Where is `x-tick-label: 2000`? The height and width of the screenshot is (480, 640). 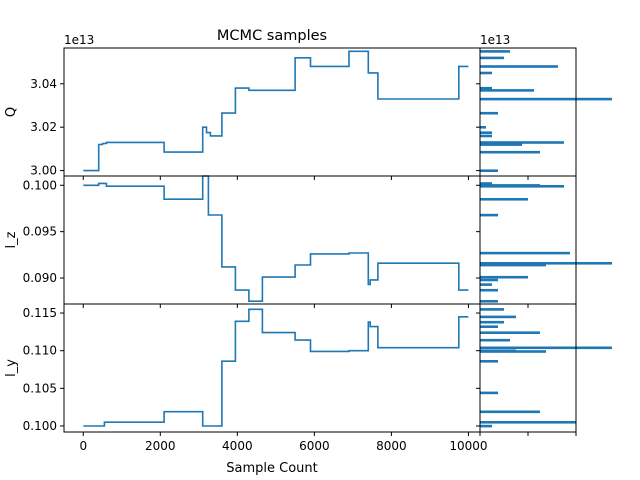
x-tick-label: 2000 is located at coordinates (160, 446).